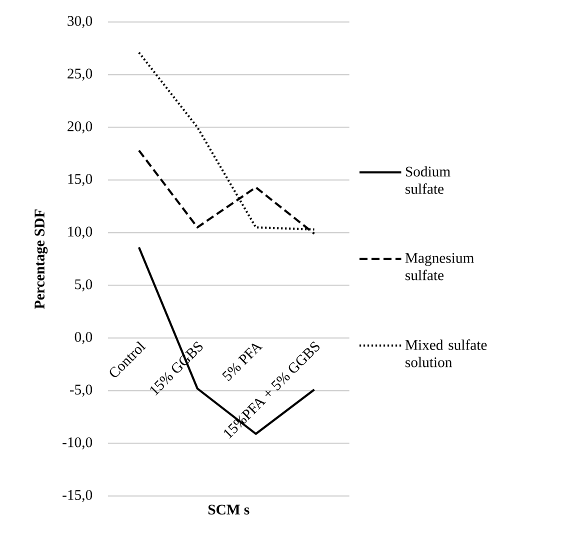  I want to click on y-tick-label: -5,0, so click(81, 390).